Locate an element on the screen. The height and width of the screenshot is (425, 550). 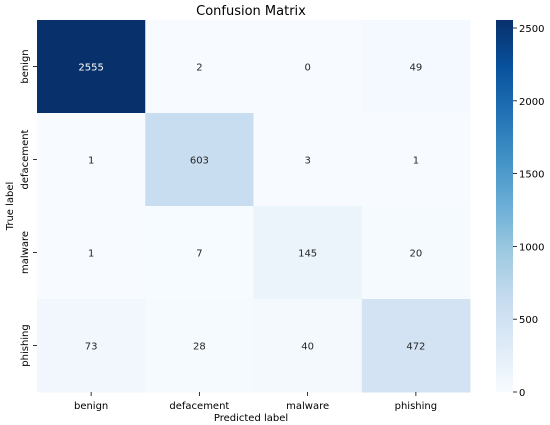
colorbar is located at coordinates (504, 206).